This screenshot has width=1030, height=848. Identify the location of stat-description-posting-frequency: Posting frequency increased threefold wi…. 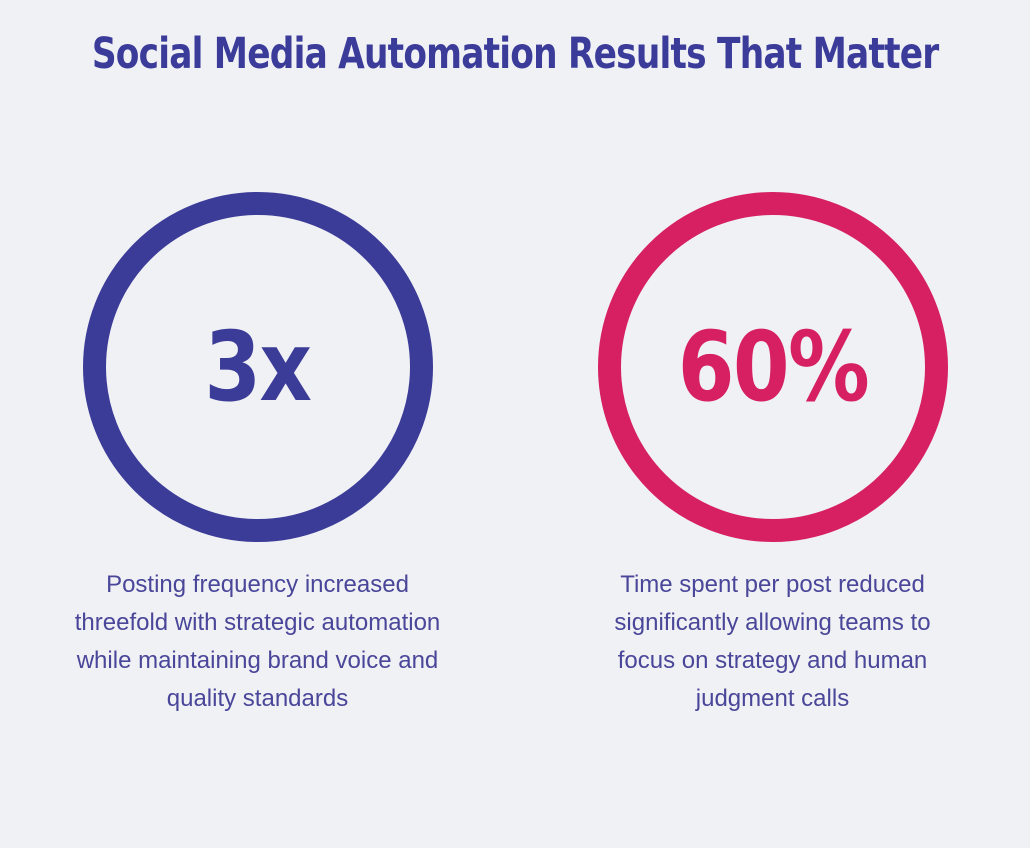
(257, 641).